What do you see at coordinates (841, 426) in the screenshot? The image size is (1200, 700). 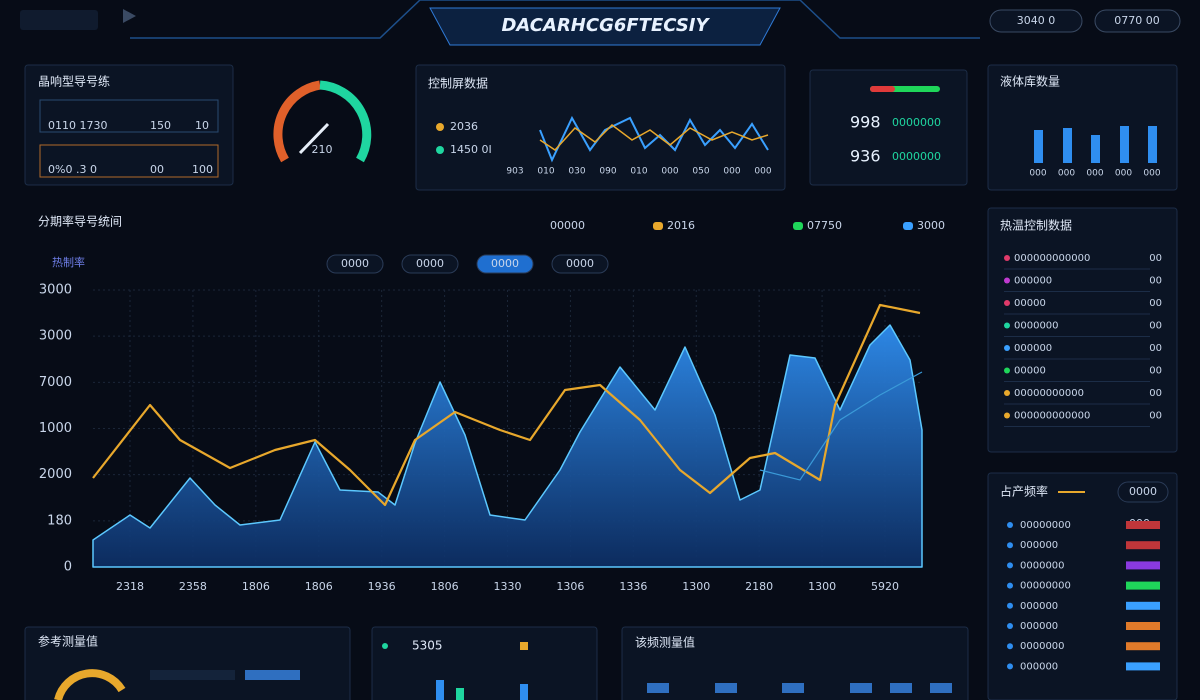 I see `main-thin-line` at bounding box center [841, 426].